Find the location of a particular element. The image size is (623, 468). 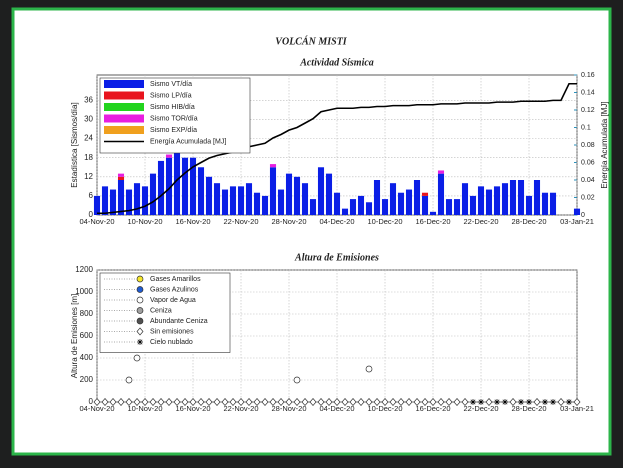

x-tick-label: 04-Nov-20 is located at coordinates (96, 221).